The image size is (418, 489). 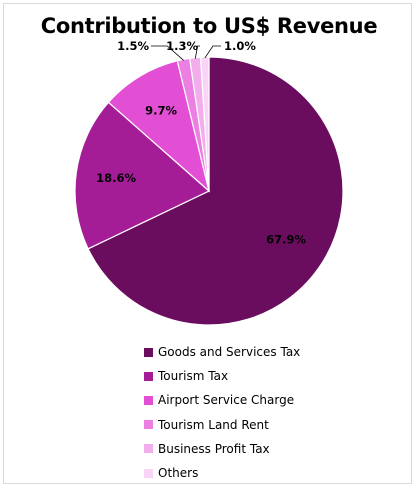 What do you see at coordinates (214, 448) in the screenshot?
I see `legend-label: Business Profit Tax` at bounding box center [214, 448].